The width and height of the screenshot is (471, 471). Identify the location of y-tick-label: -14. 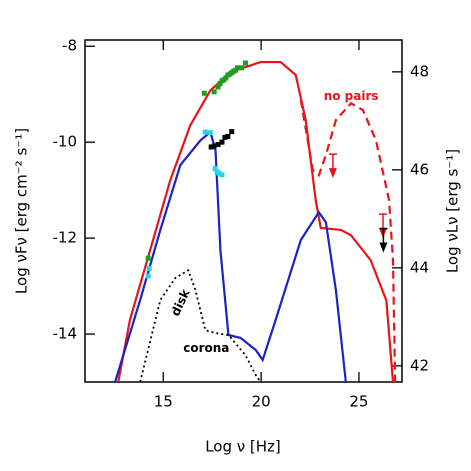
(65, 334).